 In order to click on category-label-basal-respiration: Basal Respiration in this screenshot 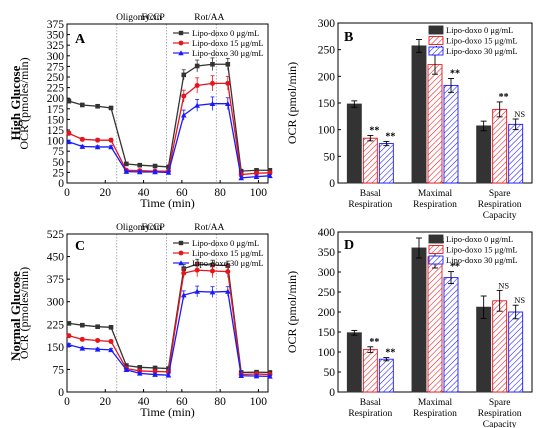, I will do `click(370, 408)`.